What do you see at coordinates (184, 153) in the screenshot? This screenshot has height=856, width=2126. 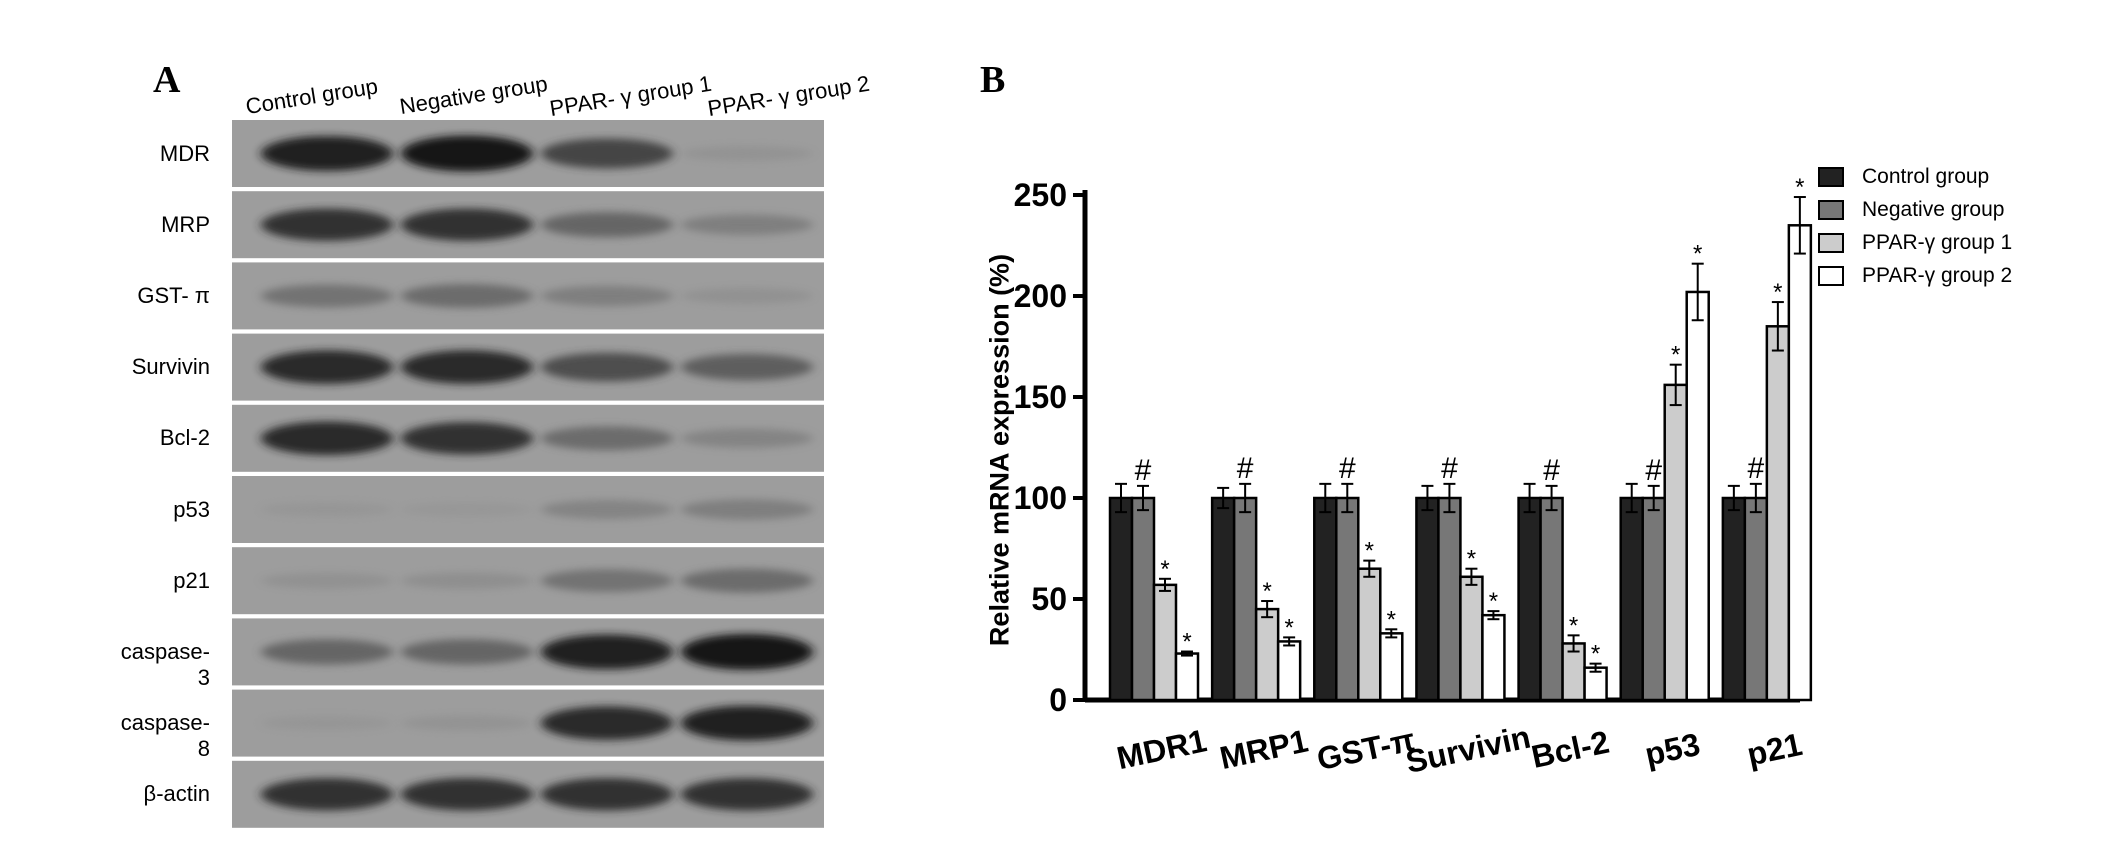 I see `blot-row-label: MDR` at bounding box center [184, 153].